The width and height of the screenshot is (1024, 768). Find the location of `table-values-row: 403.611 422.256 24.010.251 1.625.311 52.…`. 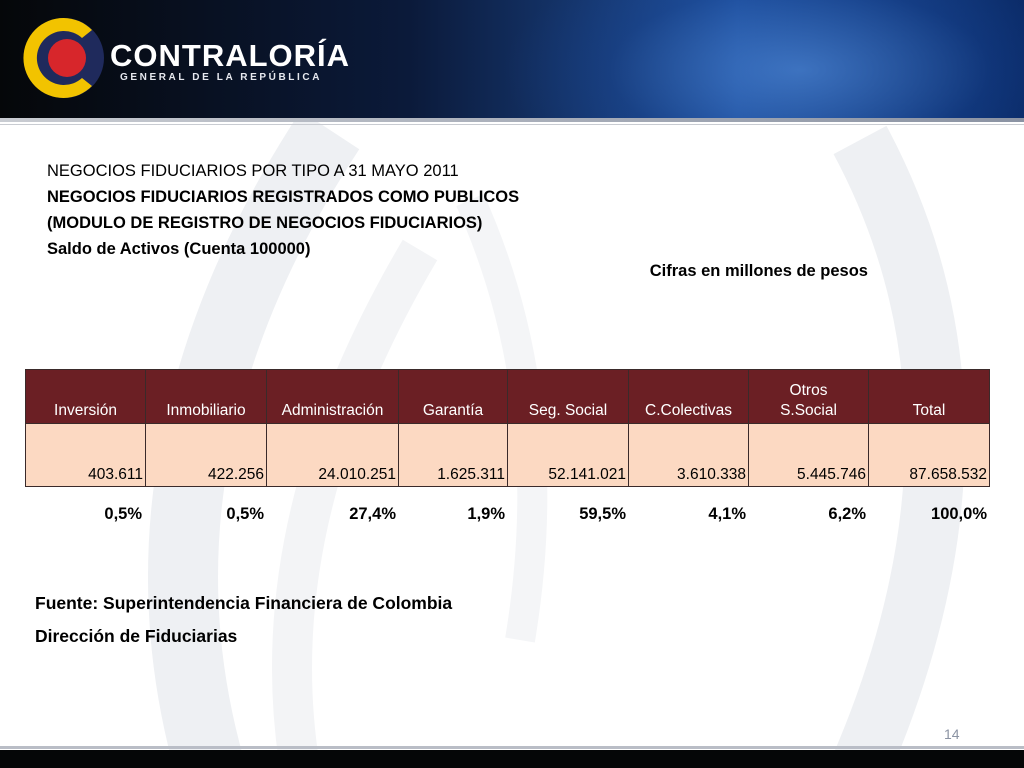

table-values-row: 403.611 422.256 24.010.251 1.625.311 52.… is located at coordinates (507, 455).